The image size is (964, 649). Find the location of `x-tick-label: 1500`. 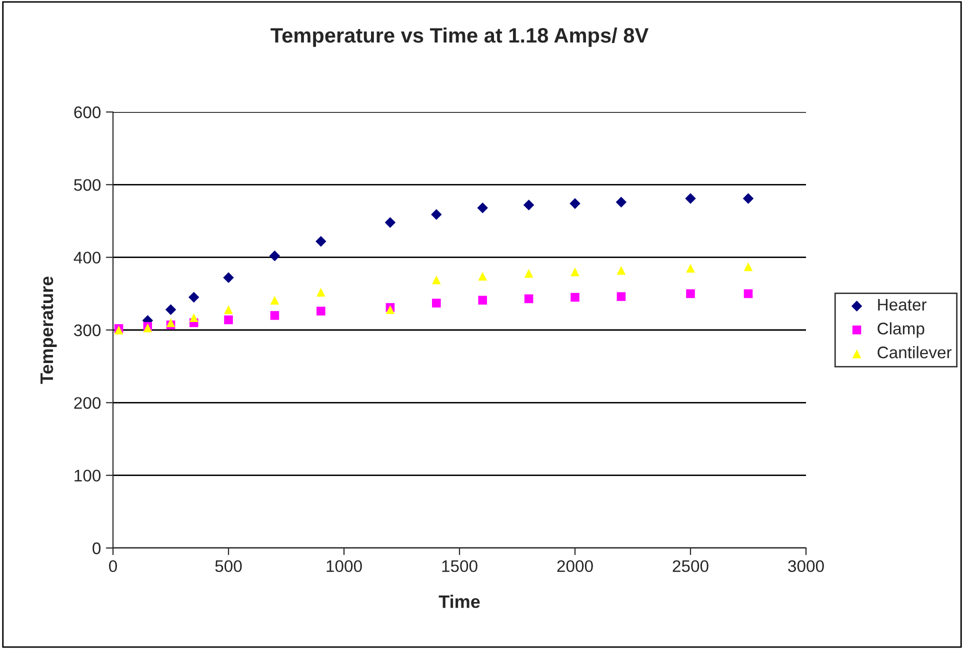

x-tick-label: 1500 is located at coordinates (460, 566).